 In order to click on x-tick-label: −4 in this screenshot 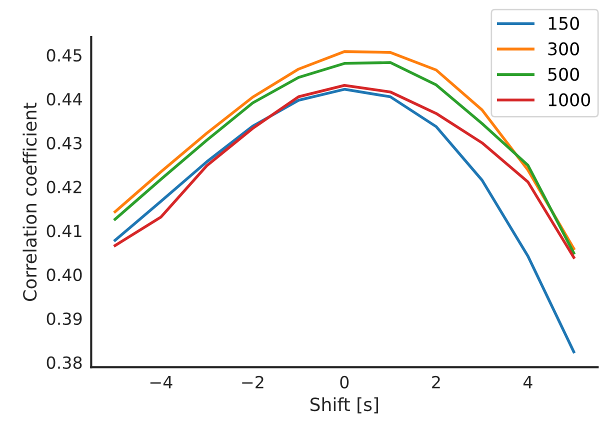, I will do `click(161, 382)`.